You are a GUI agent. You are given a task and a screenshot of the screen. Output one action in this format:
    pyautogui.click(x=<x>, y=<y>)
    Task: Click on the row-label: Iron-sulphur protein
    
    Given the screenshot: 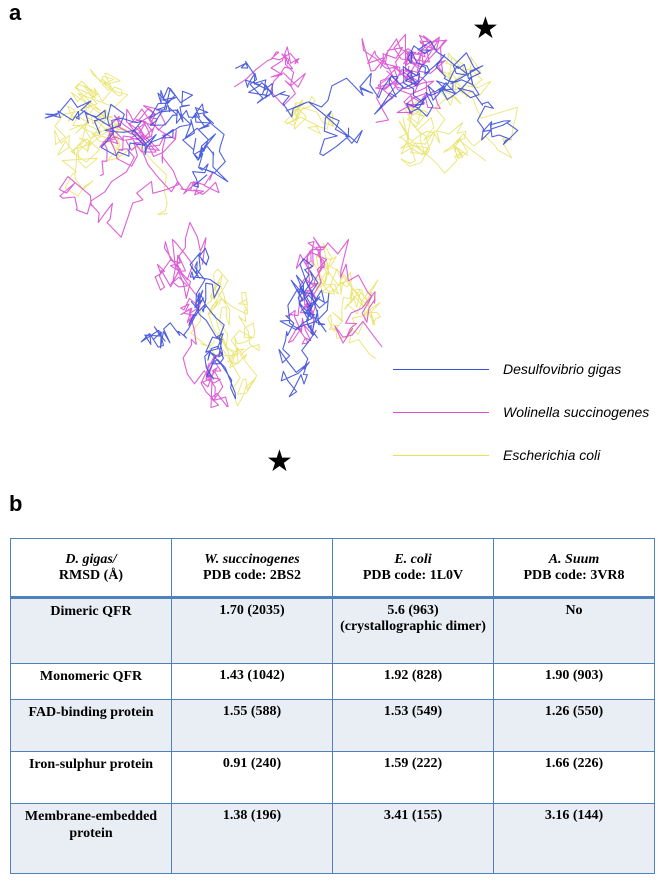 What is the action you would take?
    pyautogui.click(x=91, y=777)
    